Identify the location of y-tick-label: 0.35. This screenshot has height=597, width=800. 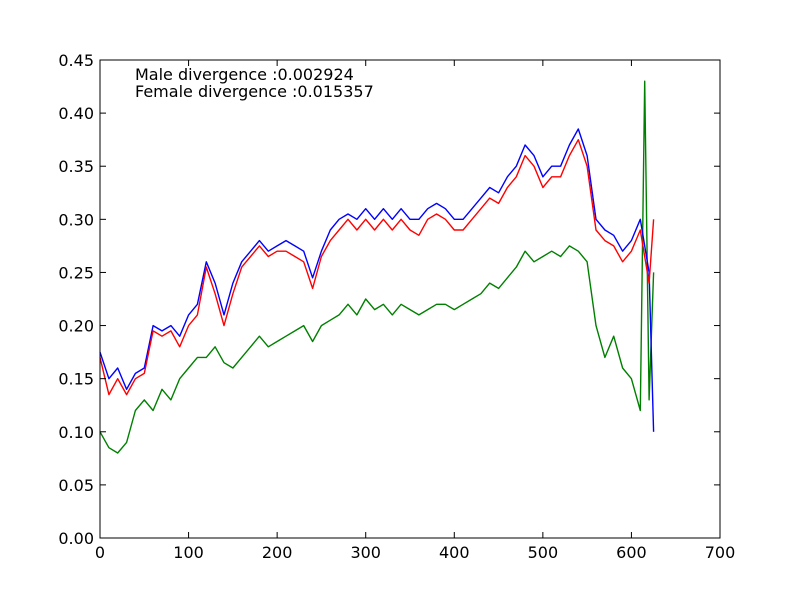
(76, 166).